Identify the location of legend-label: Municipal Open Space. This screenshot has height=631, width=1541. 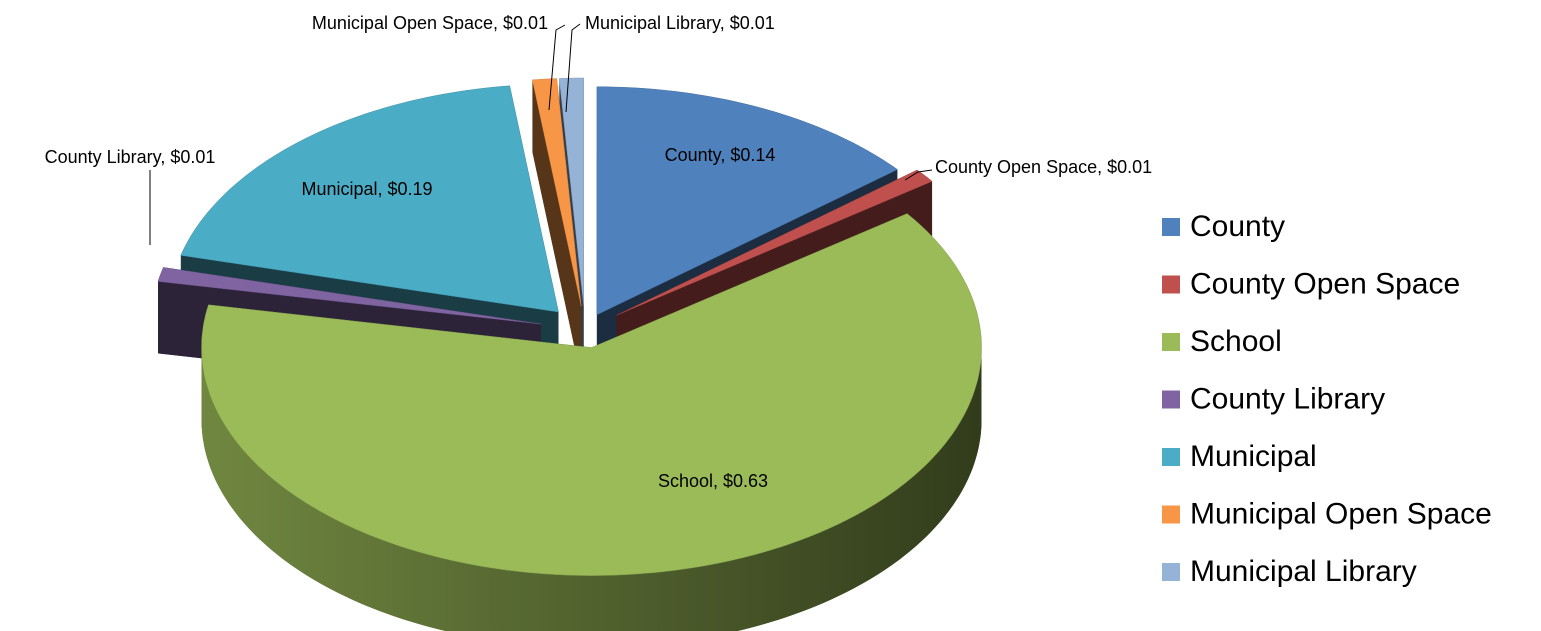
(1341, 513).